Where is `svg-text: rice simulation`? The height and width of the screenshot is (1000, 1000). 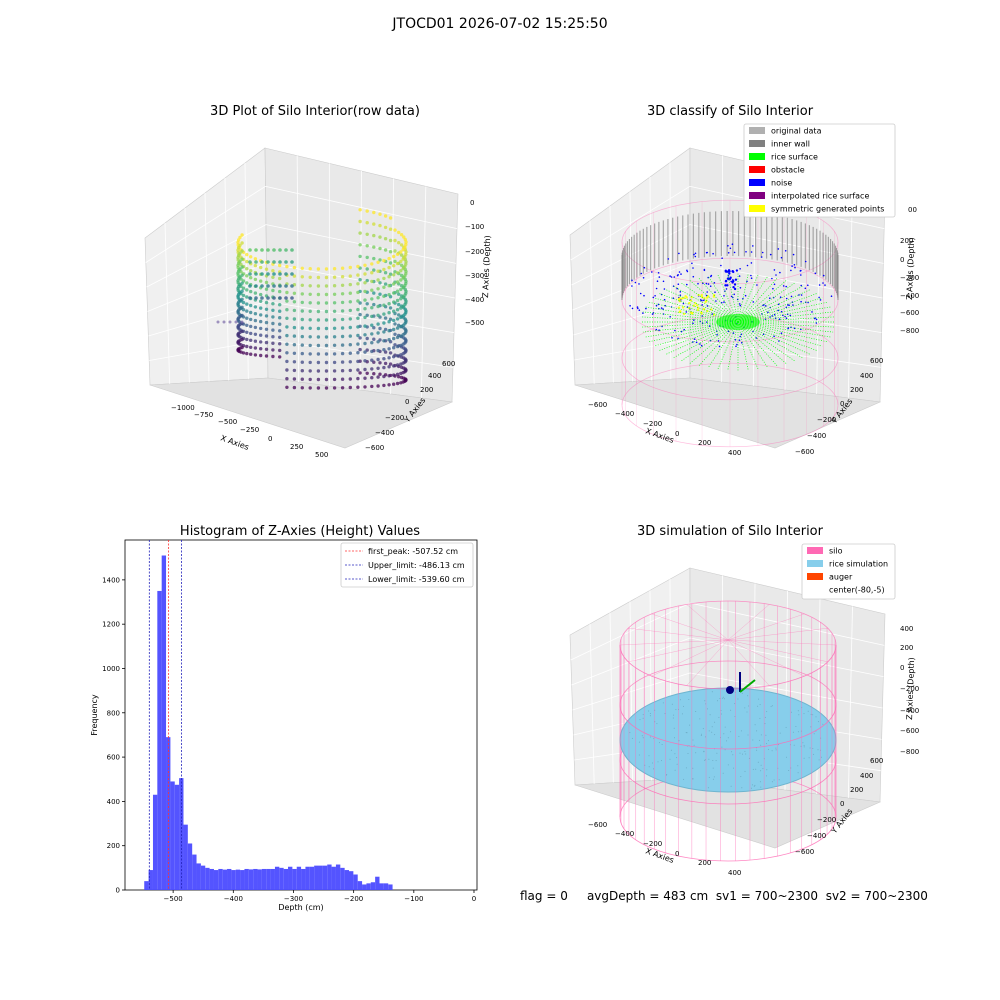
svg-text: rice simulation is located at coordinates (858, 564).